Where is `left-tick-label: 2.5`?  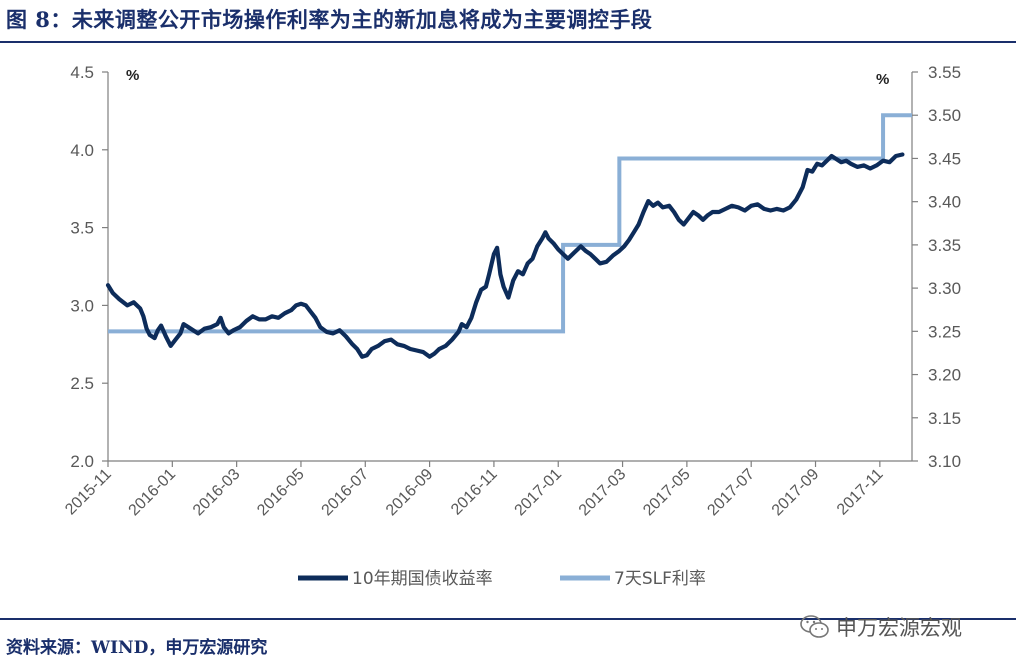
left-tick-label: 2.5 is located at coordinates (82, 383).